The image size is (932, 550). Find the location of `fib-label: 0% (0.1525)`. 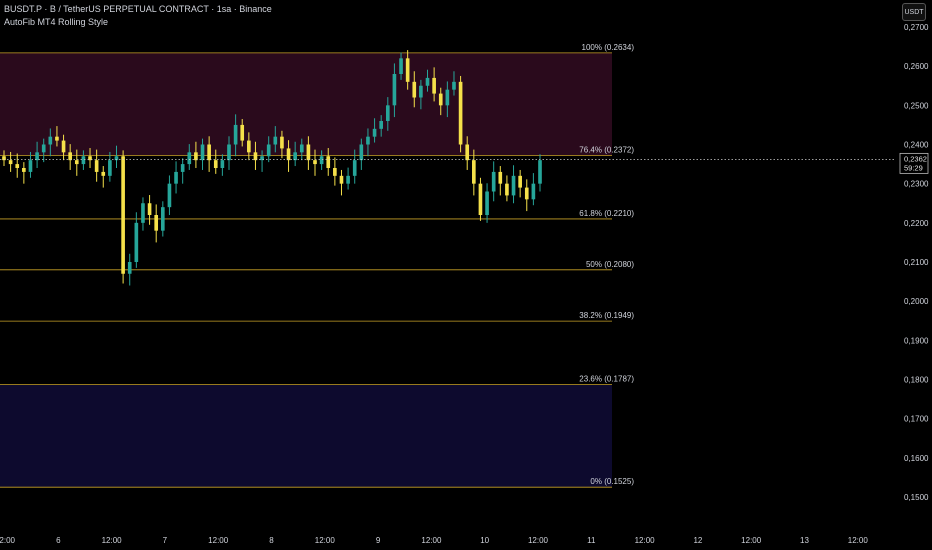

fib-label: 0% (0.1525) is located at coordinates (612, 481).